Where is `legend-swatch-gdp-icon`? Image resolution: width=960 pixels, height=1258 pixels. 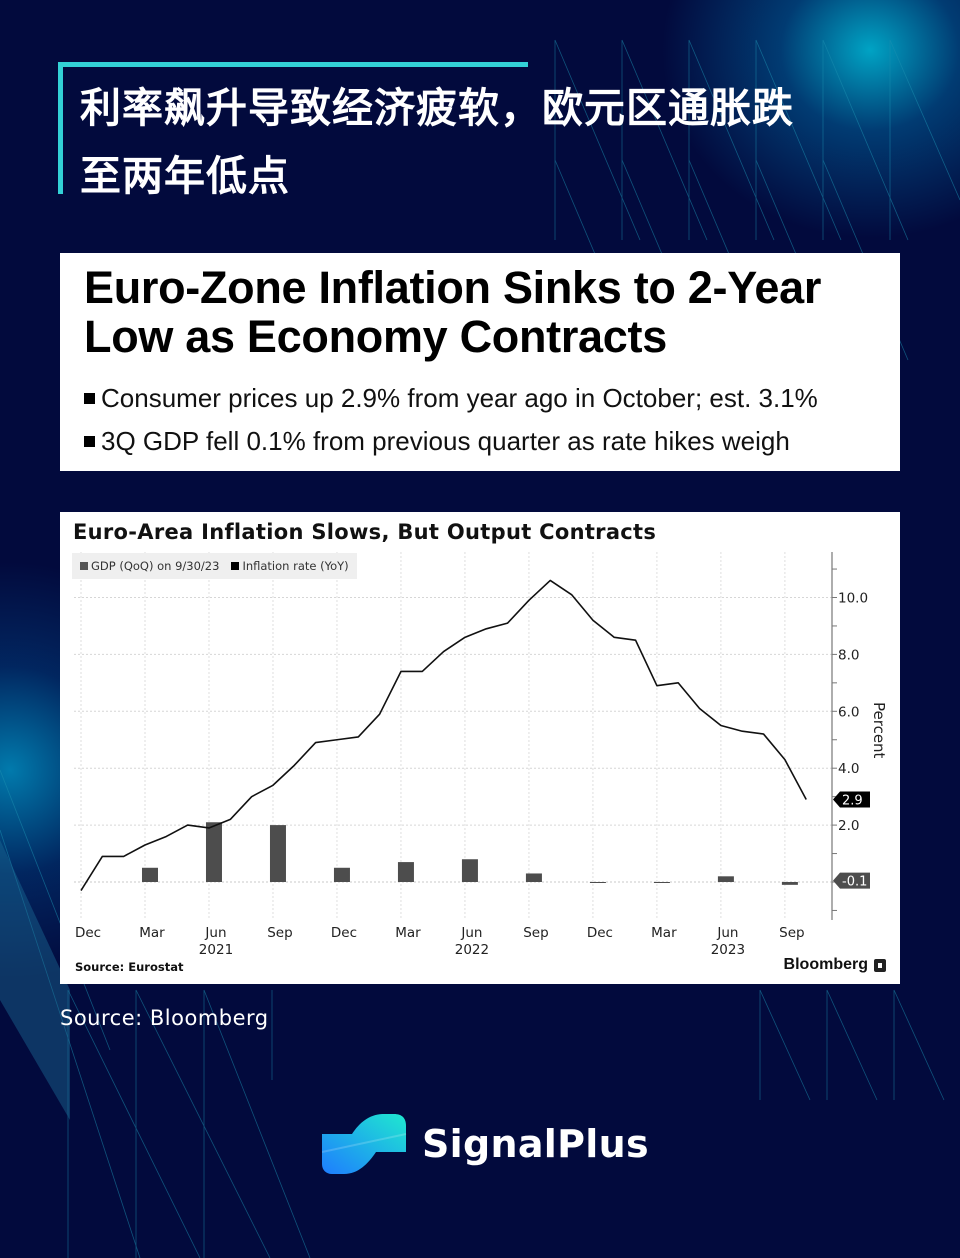 legend-swatch-gdp-icon is located at coordinates (84, 566).